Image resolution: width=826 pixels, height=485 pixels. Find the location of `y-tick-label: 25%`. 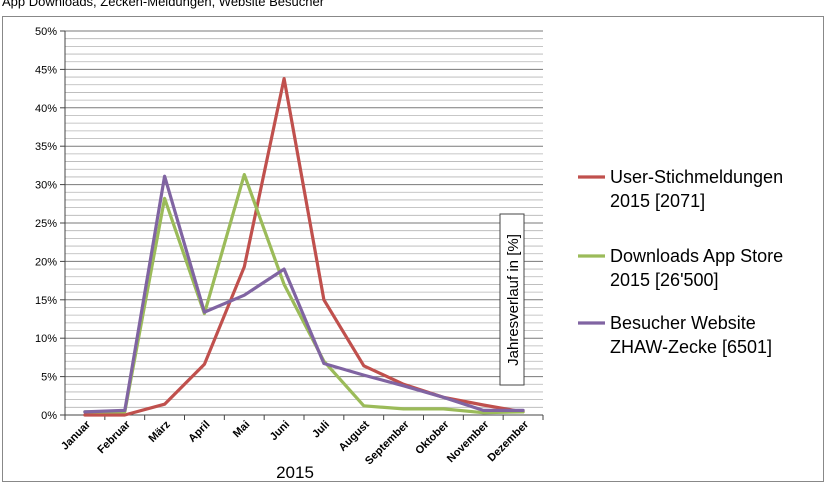

y-tick-label: 25% is located at coordinates (46, 224).